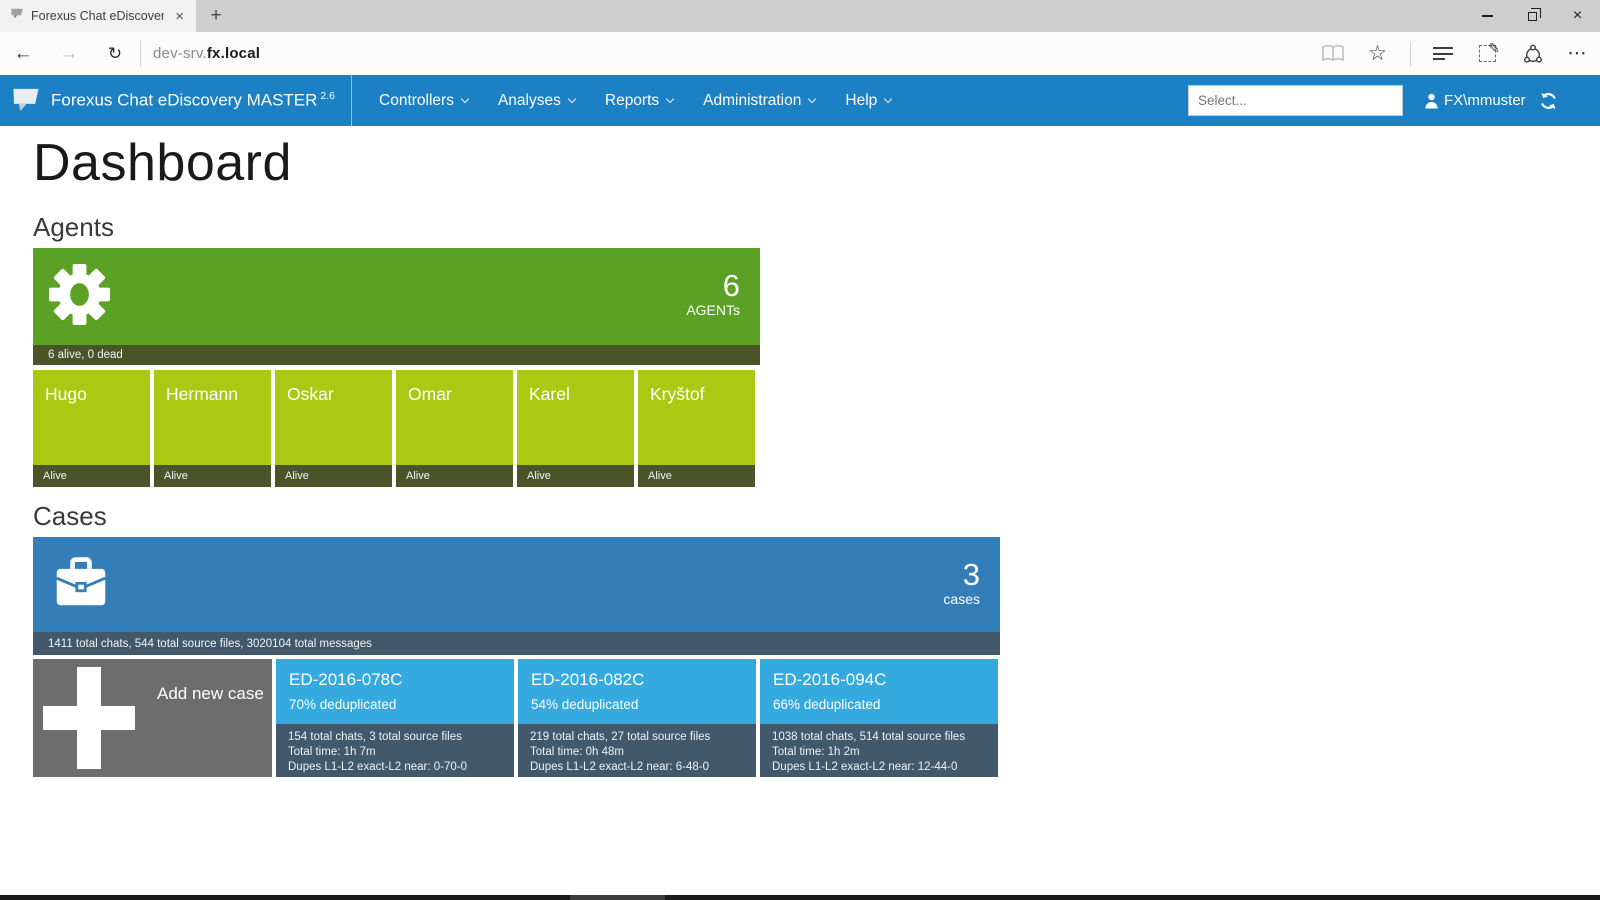 The width and height of the screenshot is (1600, 900). Describe the element at coordinates (868, 100) in the screenshot. I see `menu-help: Help` at that location.